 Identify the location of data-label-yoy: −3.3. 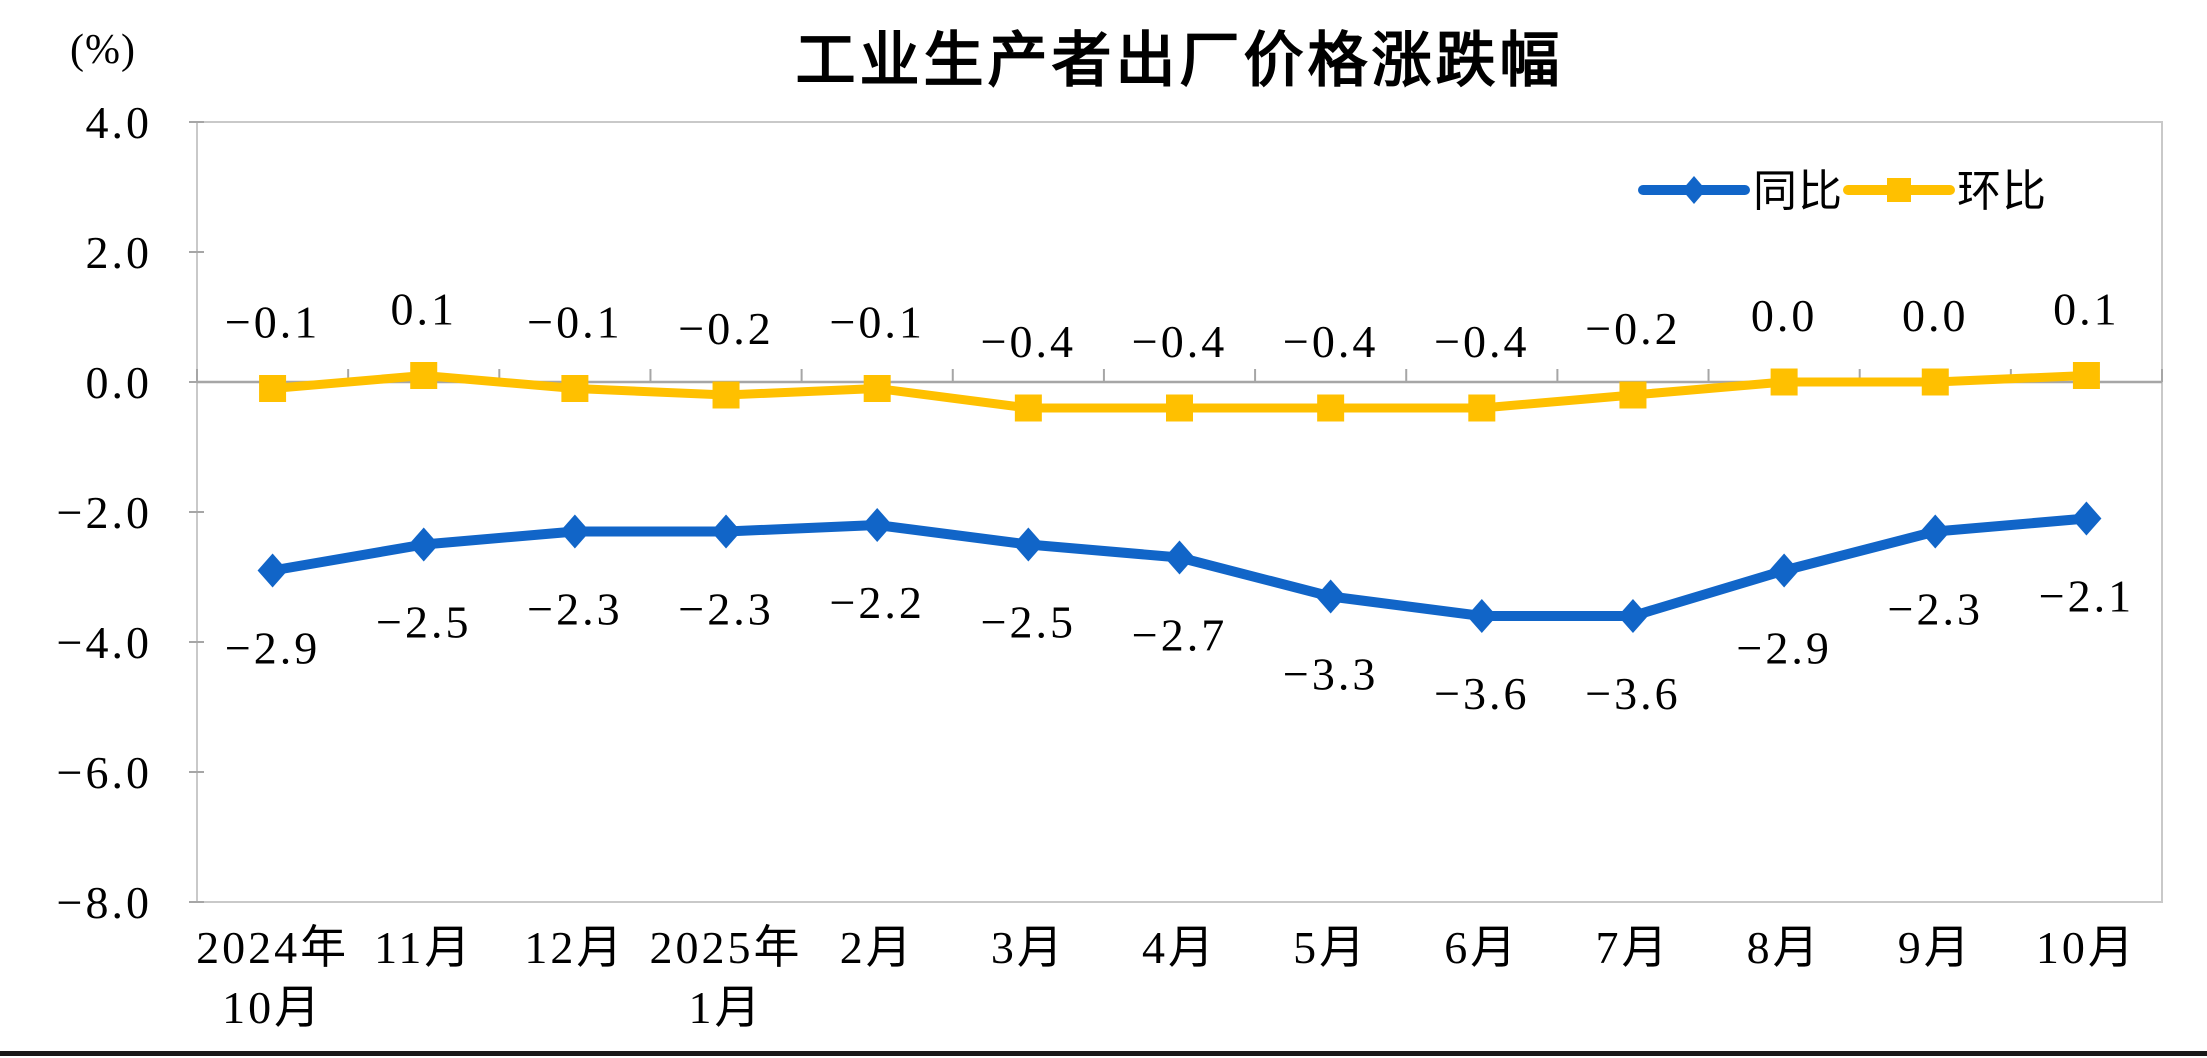
(1330, 674).